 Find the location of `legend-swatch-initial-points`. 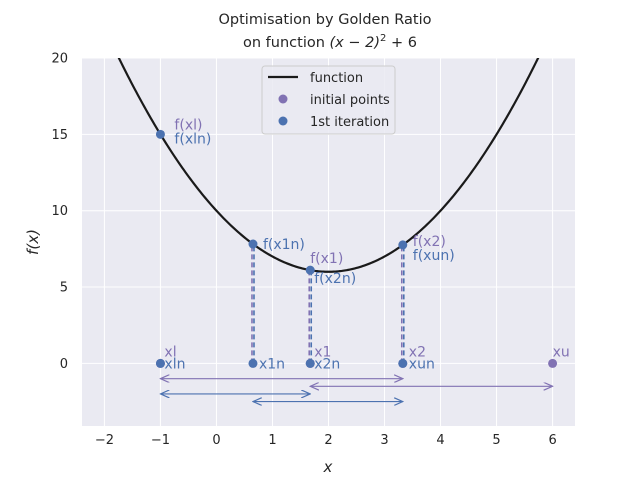

legend-swatch-initial-points is located at coordinates (283, 99).